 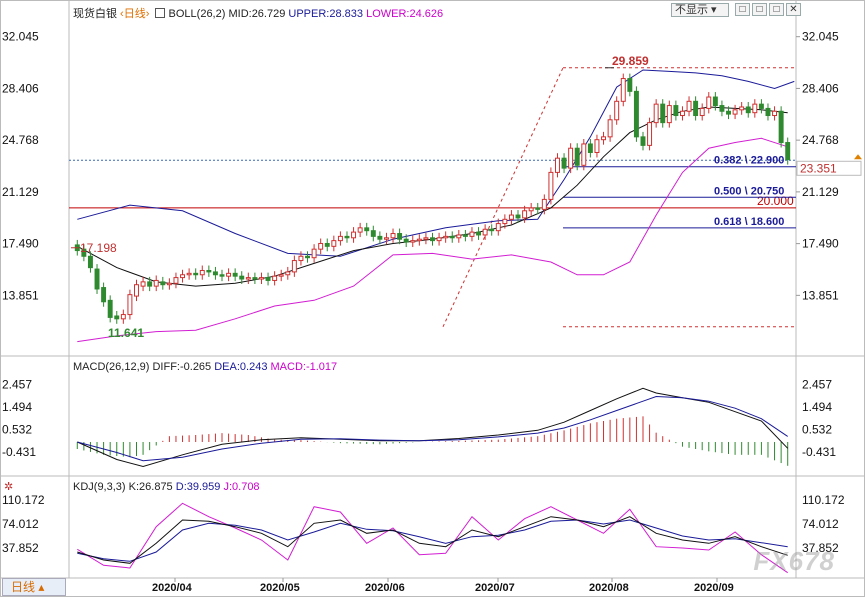 I want to click on macd-left-tick-label: 1.494, so click(x=17, y=407).